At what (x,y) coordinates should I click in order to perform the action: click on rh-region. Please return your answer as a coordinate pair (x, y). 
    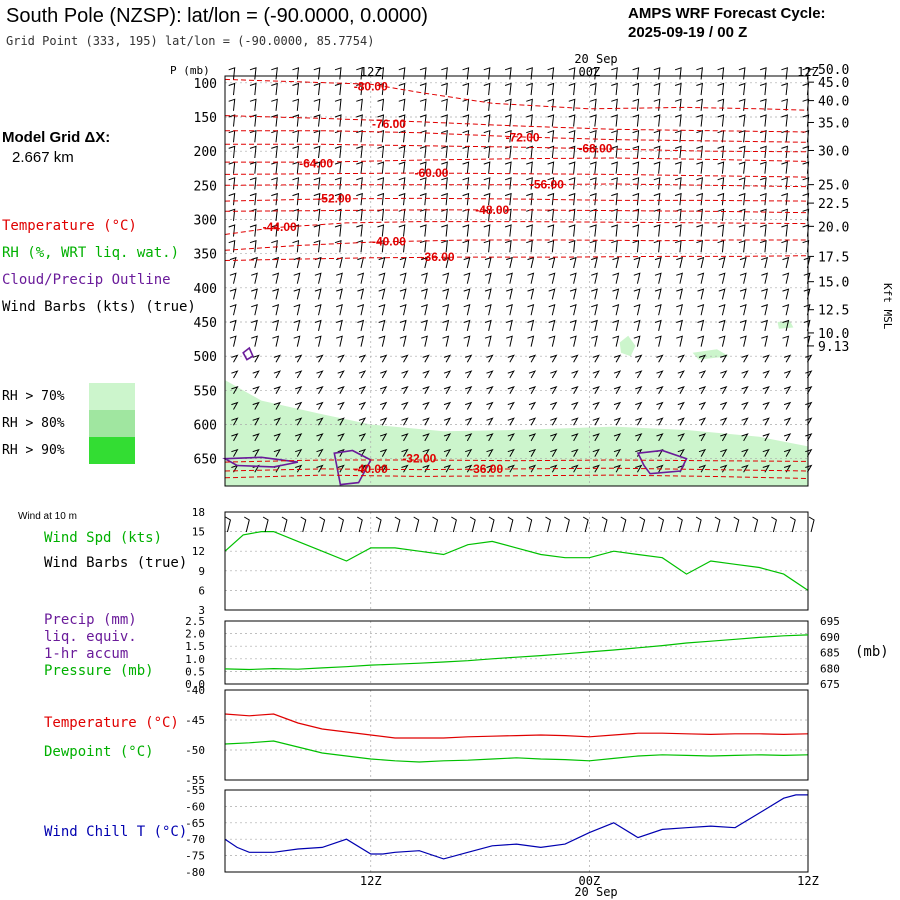
    Looking at the image, I should click on (785, 324).